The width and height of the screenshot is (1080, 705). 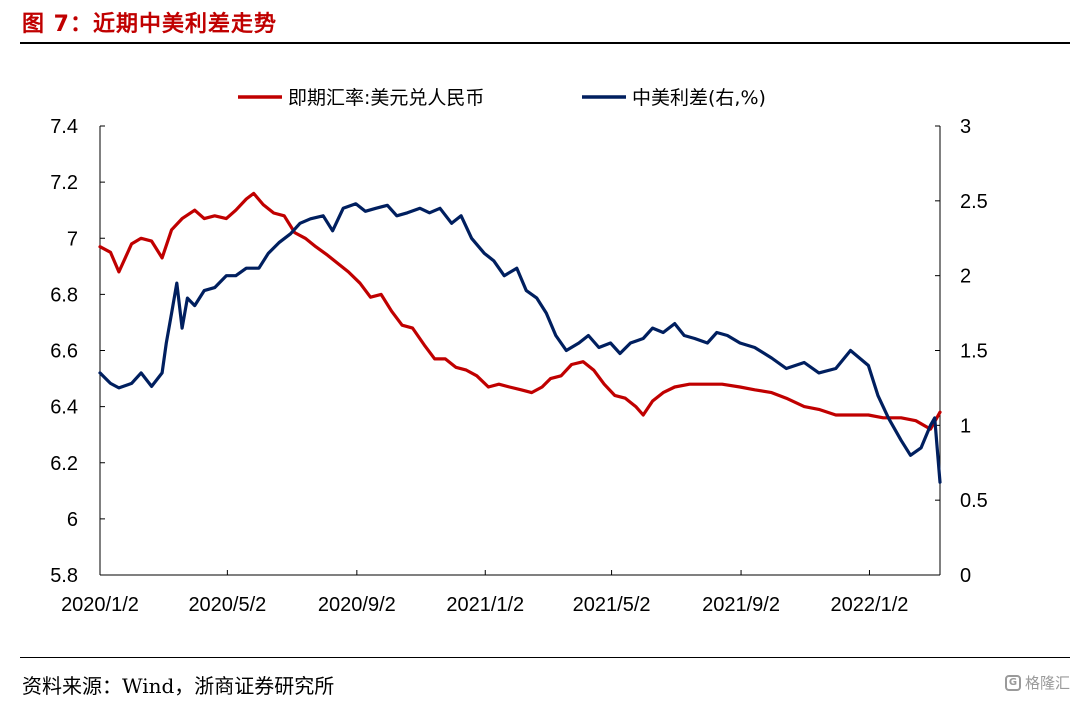 I want to click on x-tick-label: 2022/1/2, so click(x=870, y=605).